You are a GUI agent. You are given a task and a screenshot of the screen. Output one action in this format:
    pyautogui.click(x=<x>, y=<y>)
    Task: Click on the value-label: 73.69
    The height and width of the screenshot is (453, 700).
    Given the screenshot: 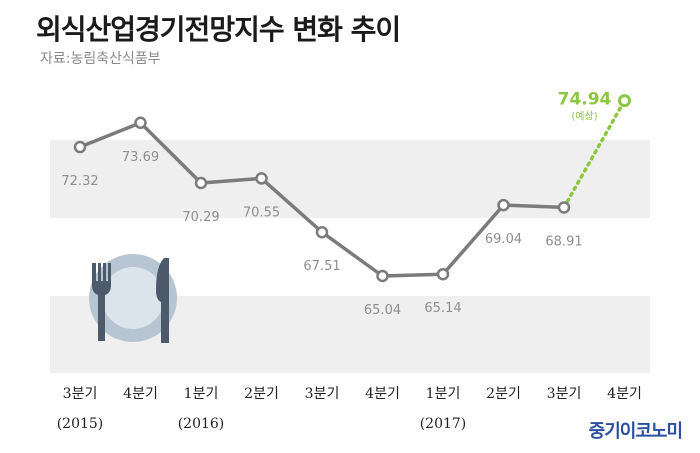 What is the action you would take?
    pyautogui.click(x=140, y=157)
    